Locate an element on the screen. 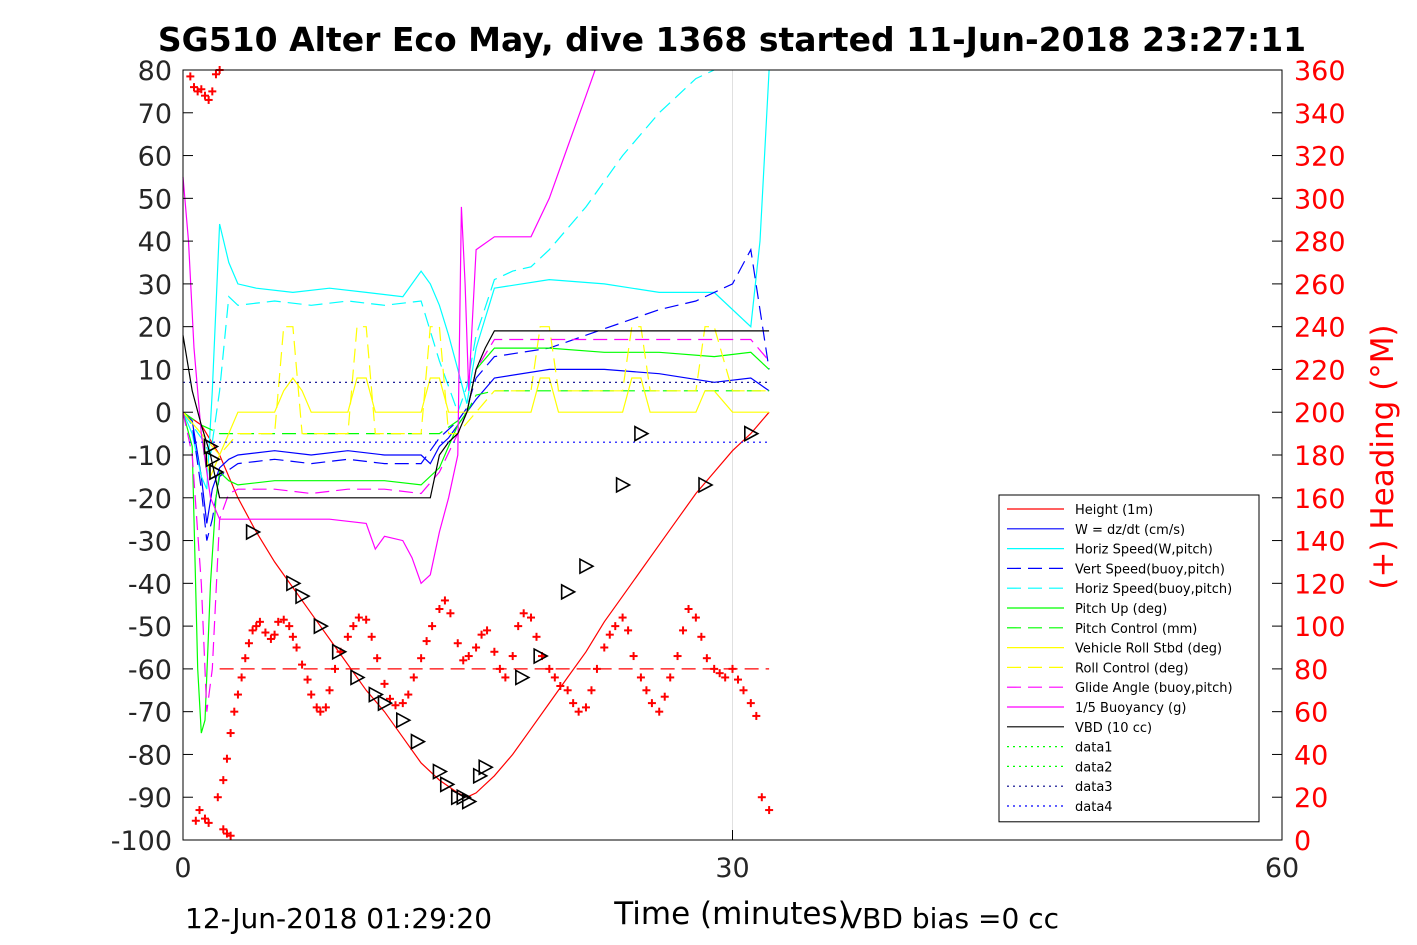 The height and width of the screenshot is (945, 1417). legend-label: VBD (10 cc) is located at coordinates (1113, 728).